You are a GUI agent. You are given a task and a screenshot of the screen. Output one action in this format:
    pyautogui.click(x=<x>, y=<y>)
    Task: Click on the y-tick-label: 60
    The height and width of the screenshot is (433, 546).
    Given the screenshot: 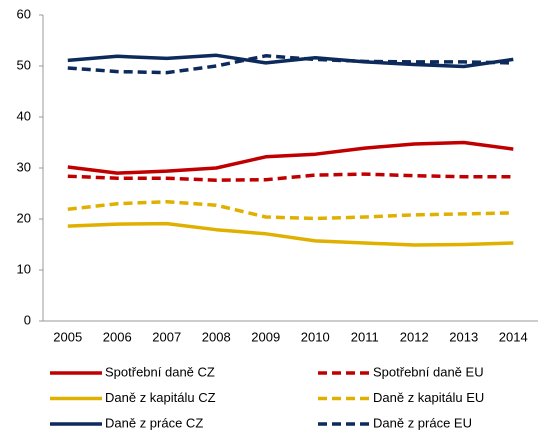 What is the action you would take?
    pyautogui.click(x=24, y=13)
    